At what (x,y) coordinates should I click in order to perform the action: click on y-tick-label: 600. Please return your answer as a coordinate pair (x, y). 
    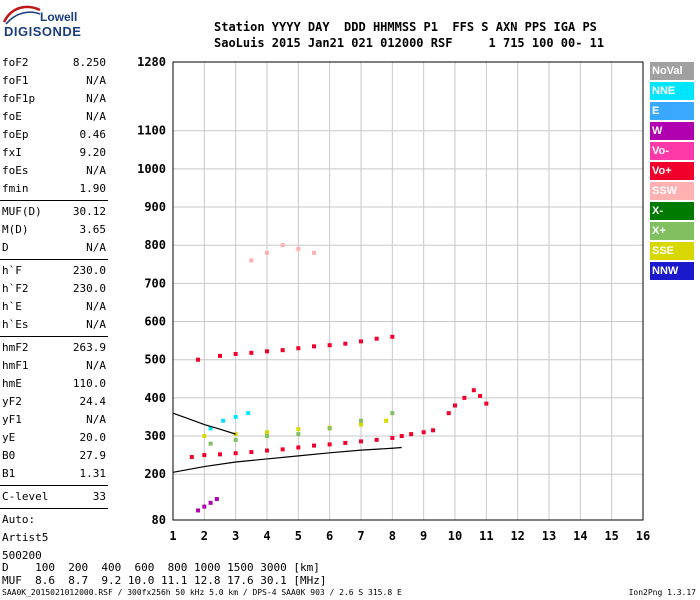
    Looking at the image, I should click on (155, 322).